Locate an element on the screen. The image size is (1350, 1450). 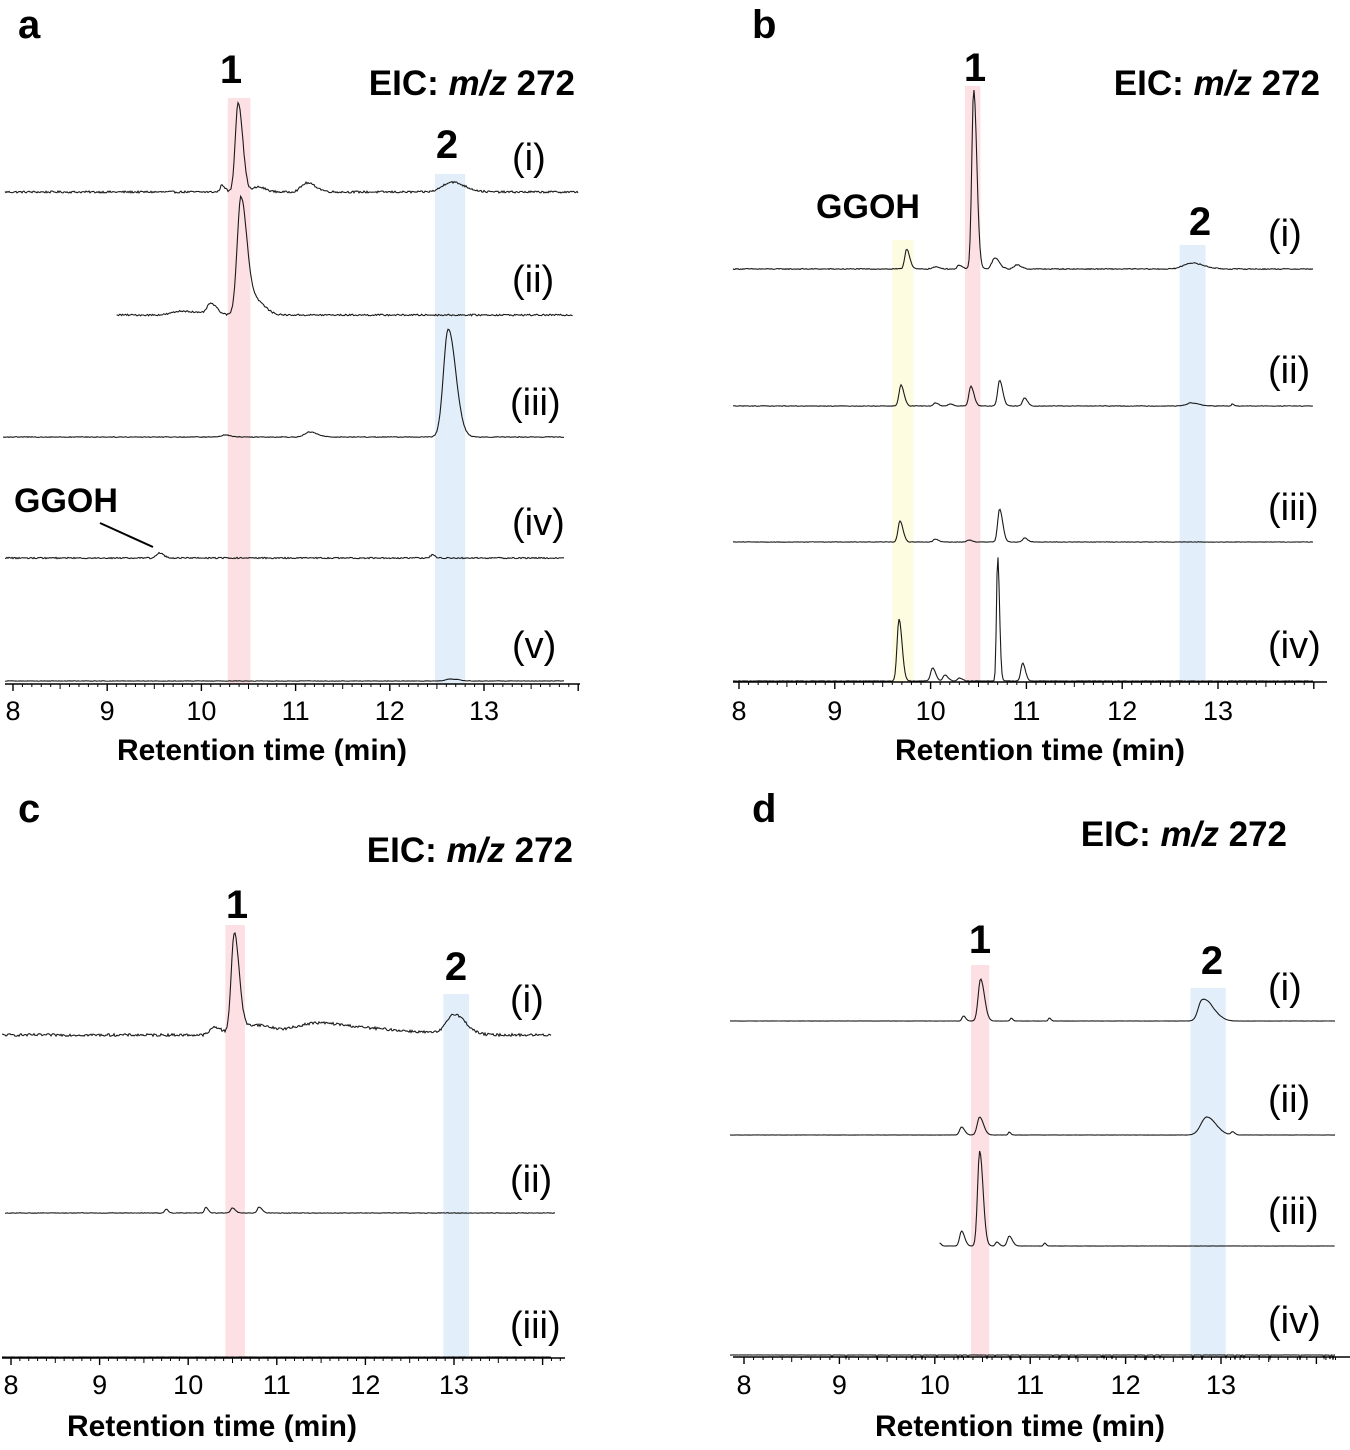
highlight-band-ggoh is located at coordinates (903, 461).